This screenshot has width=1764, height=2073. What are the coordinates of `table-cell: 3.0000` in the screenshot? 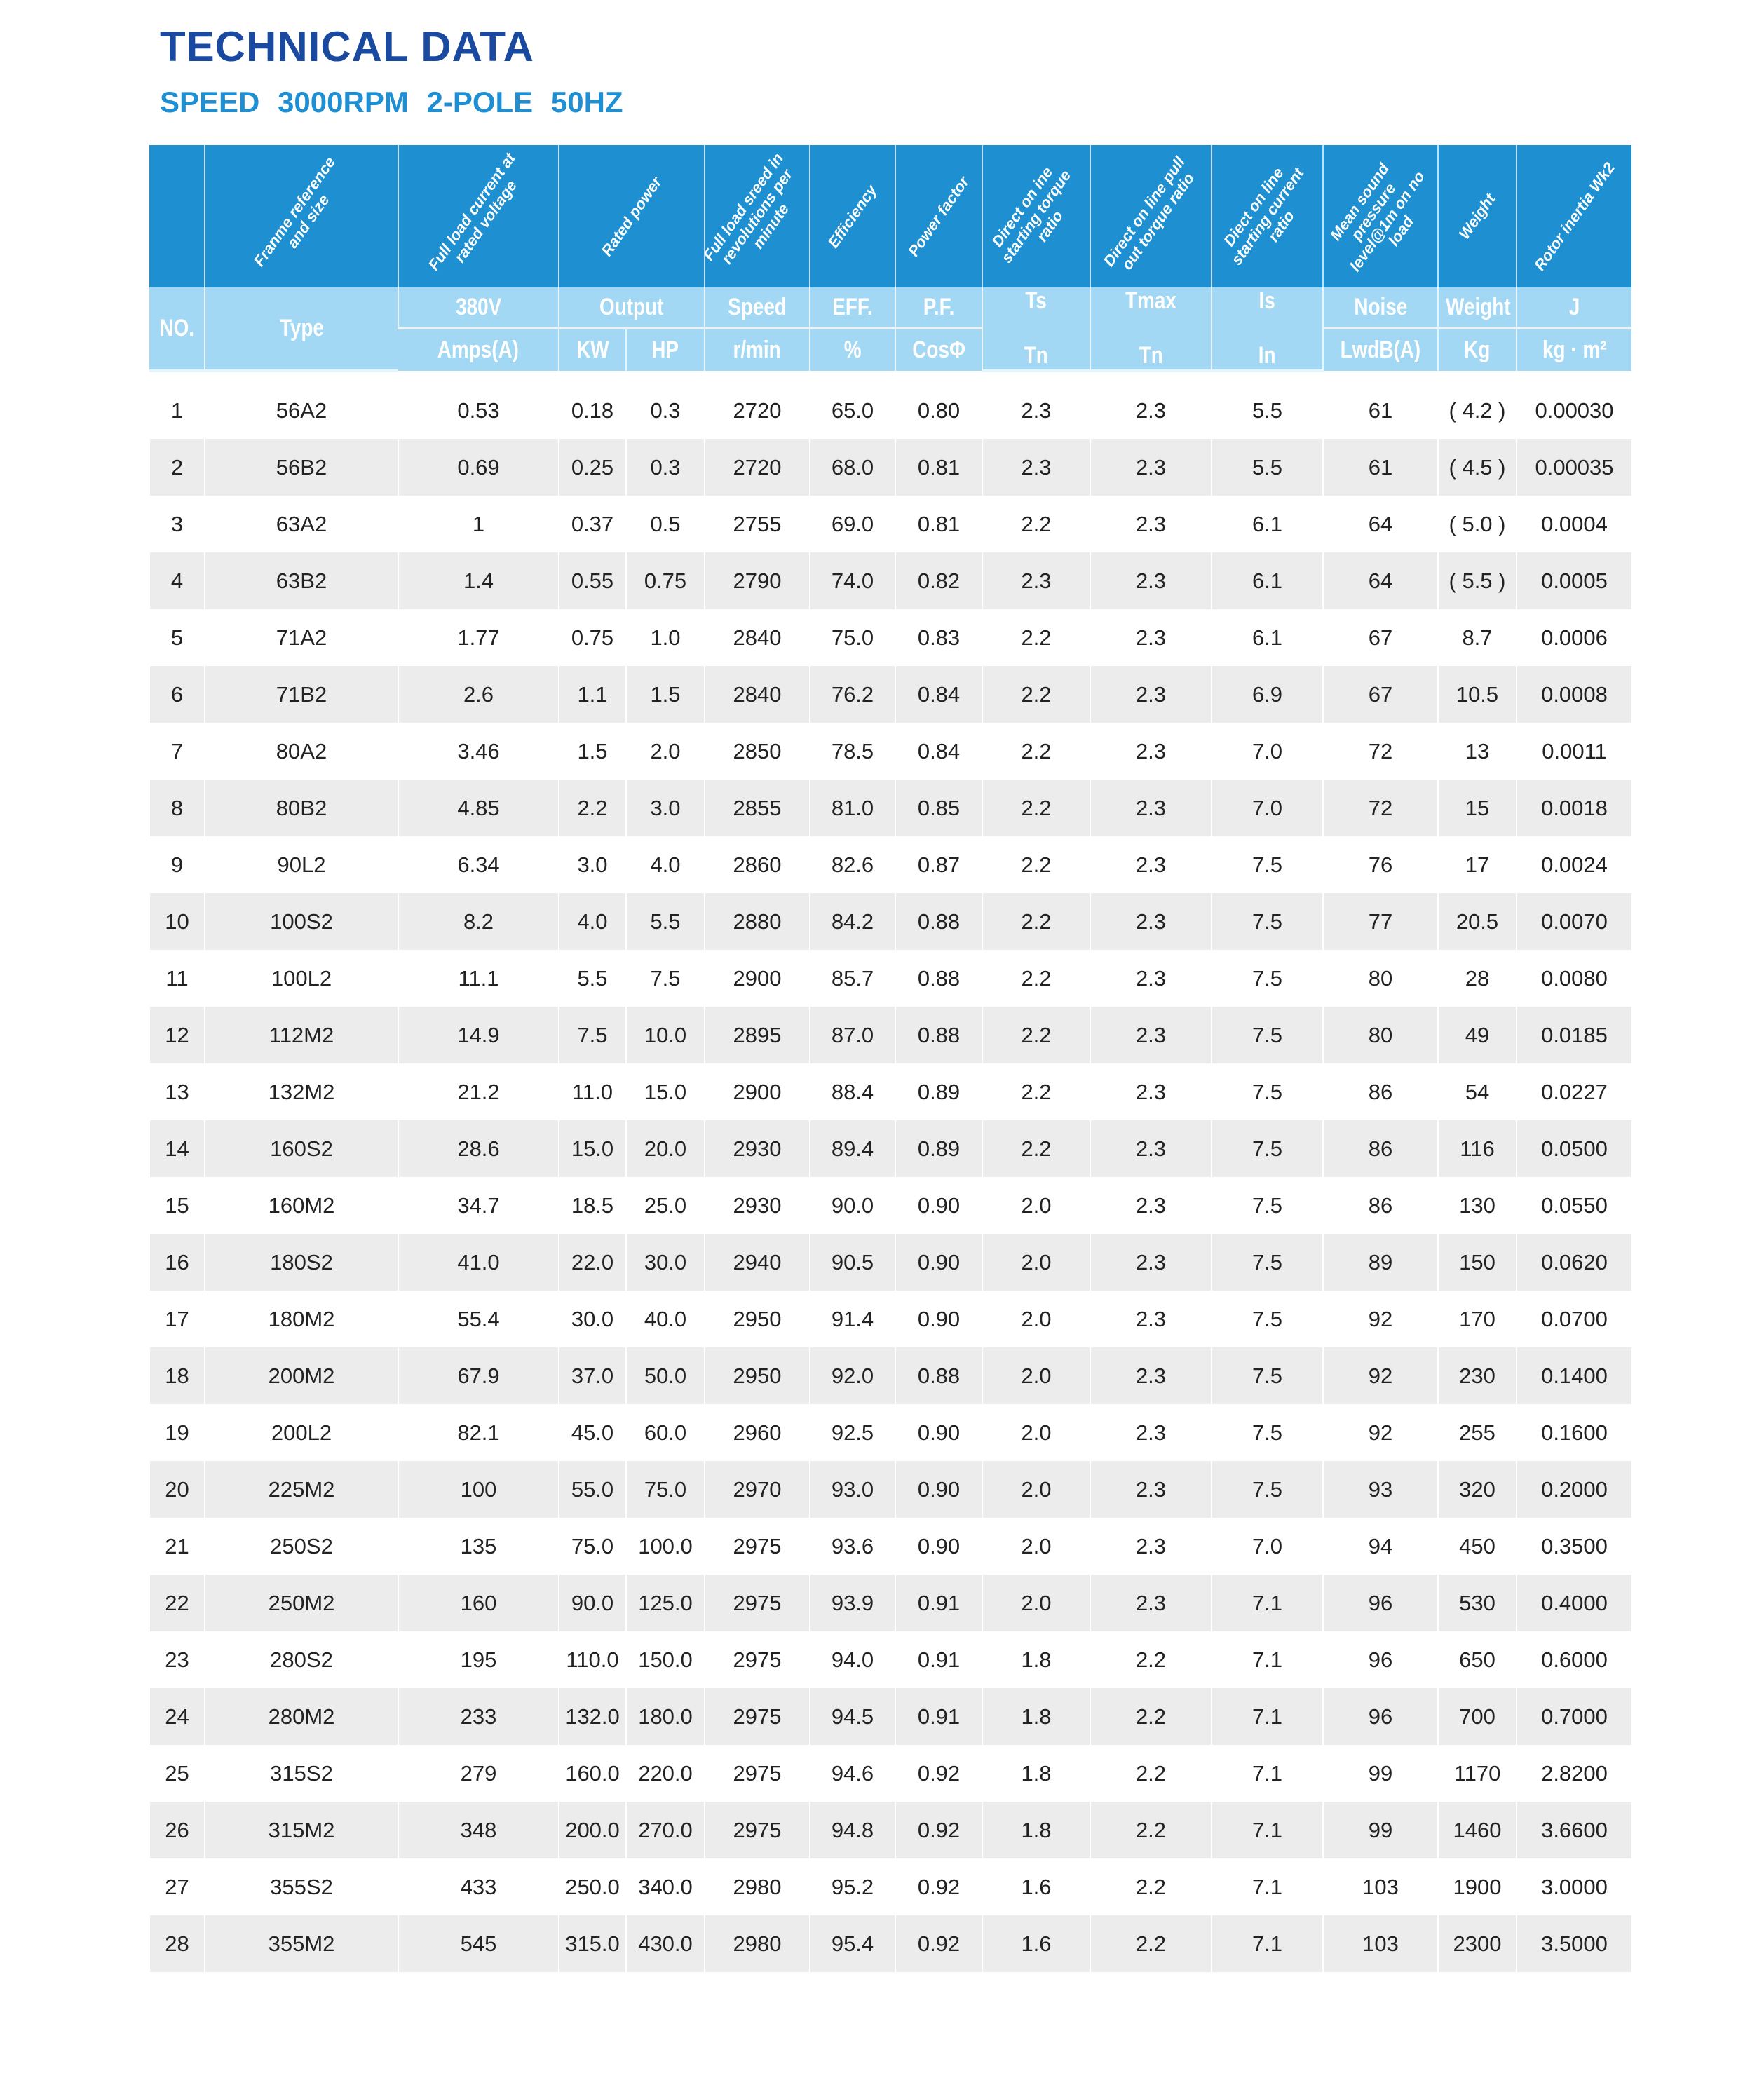 It's located at (1574, 1886).